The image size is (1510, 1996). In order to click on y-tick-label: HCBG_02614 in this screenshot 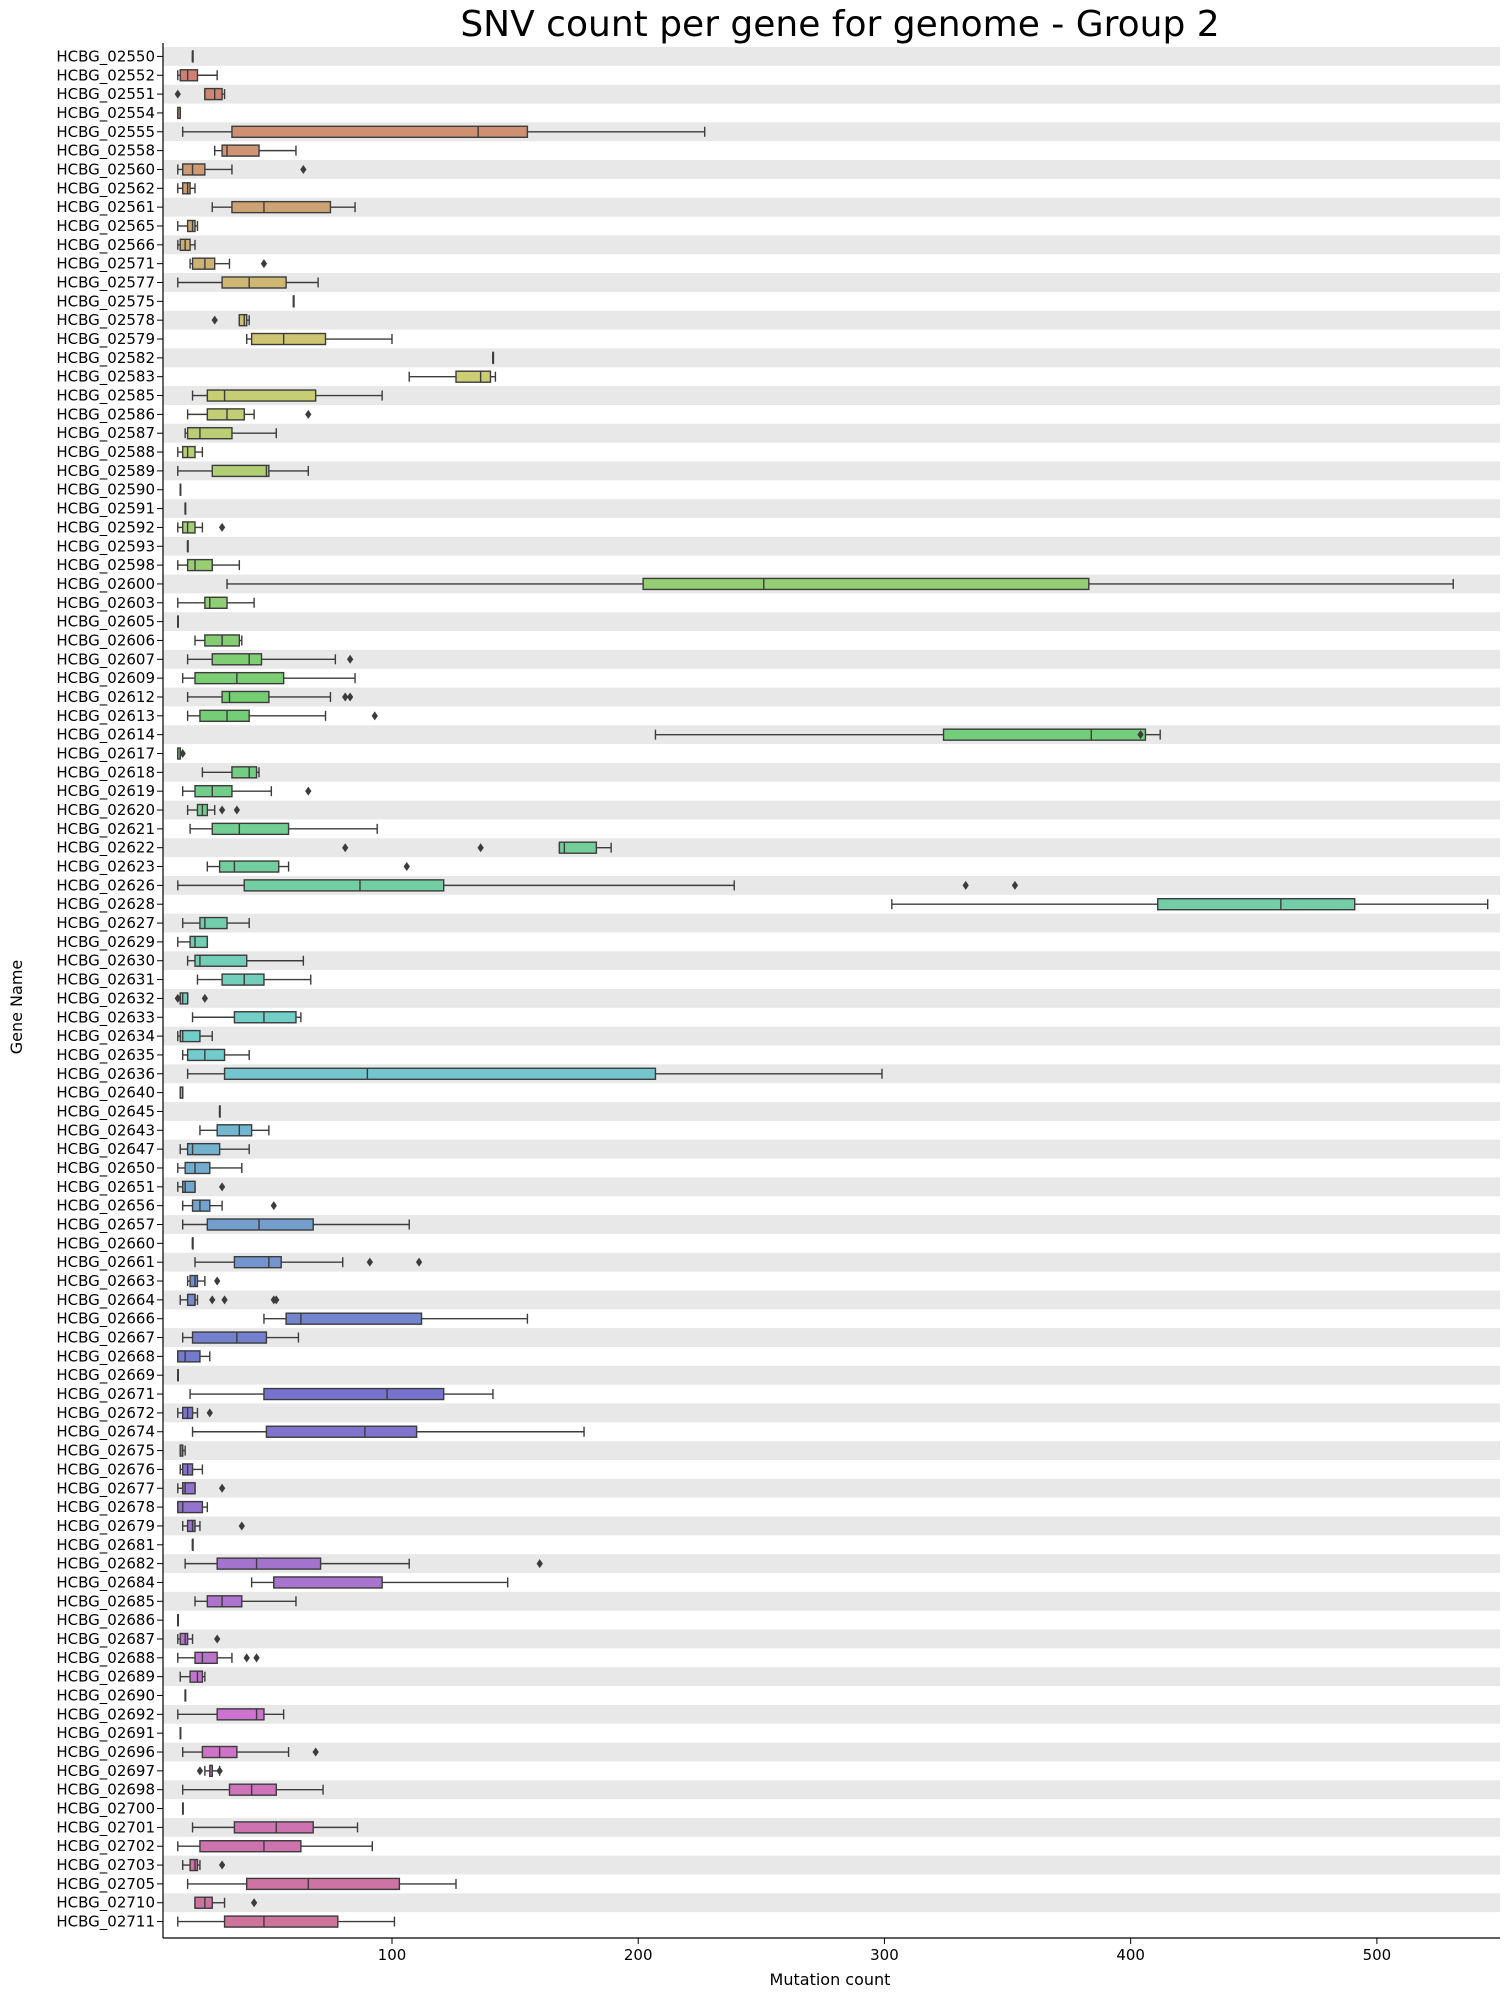, I will do `click(105, 735)`.